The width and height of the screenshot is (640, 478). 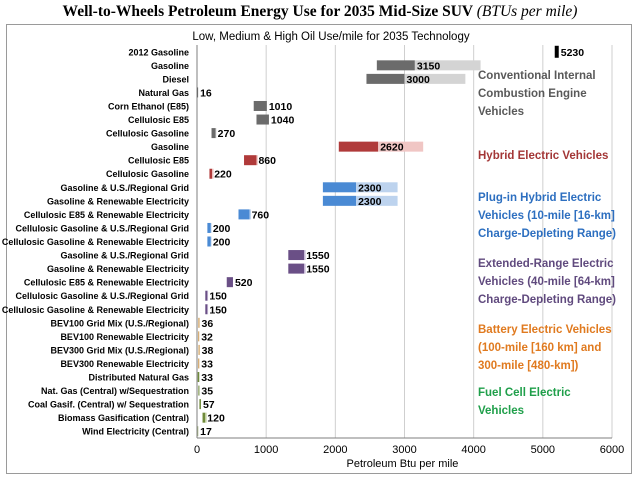 I want to click on category-label: 2012 Gasoline, so click(x=158, y=52).